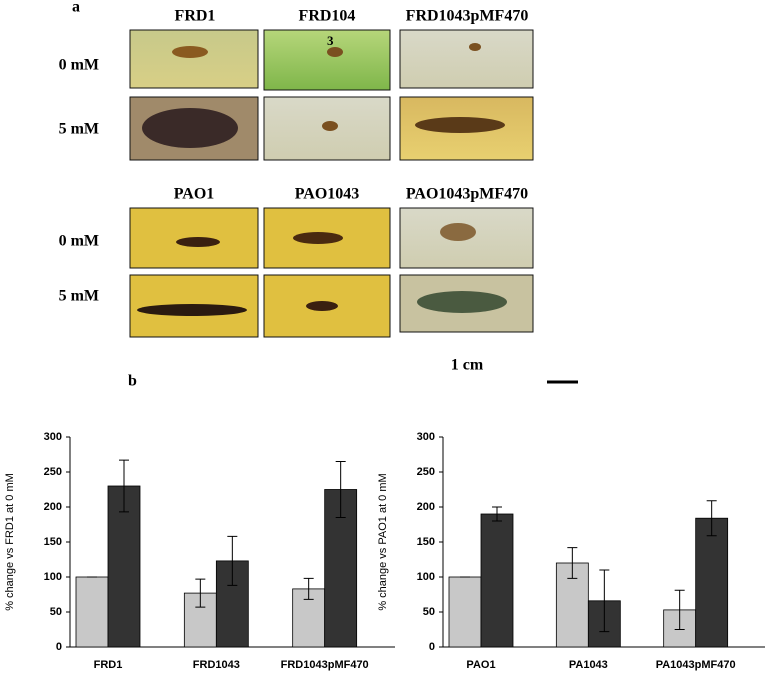  I want to click on overlay-text: 3, so click(330, 40).